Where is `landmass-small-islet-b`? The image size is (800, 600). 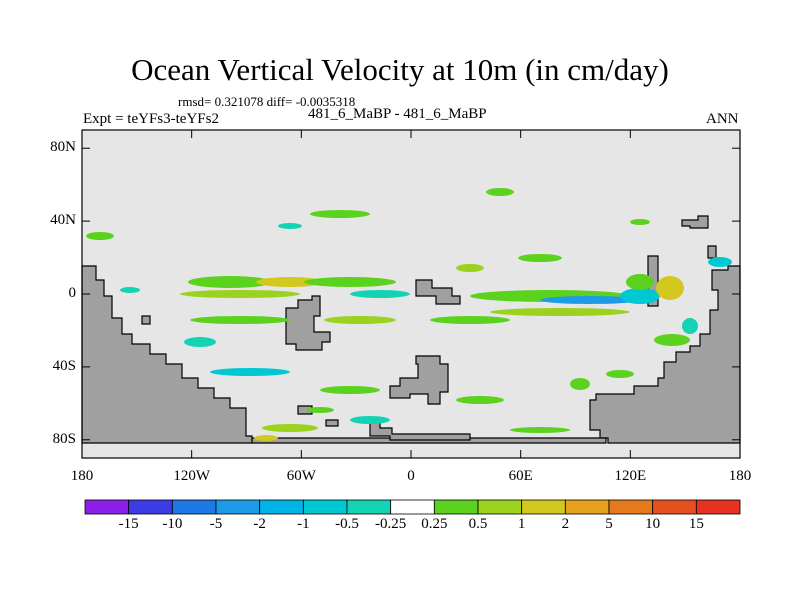
landmass-small-islet-b is located at coordinates (305, 410).